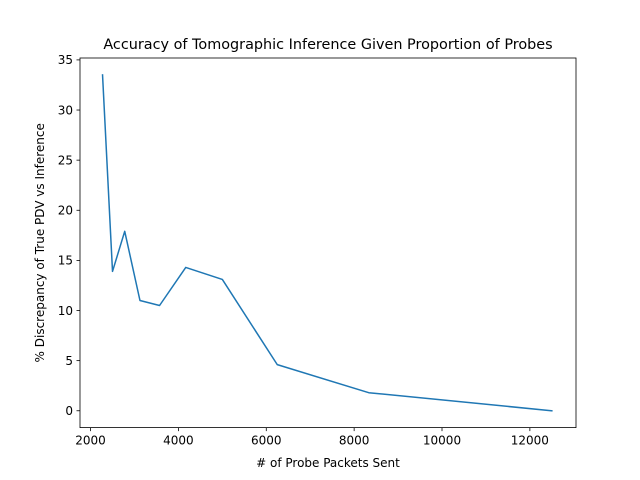  I want to click on x-tick-label-4000: 4000, so click(178, 441).